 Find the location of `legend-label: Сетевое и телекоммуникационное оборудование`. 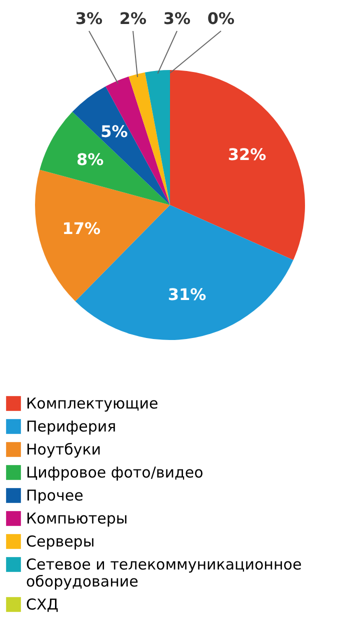

legend-label: Сетевое и телекоммуникационное оборудование is located at coordinates (164, 573).